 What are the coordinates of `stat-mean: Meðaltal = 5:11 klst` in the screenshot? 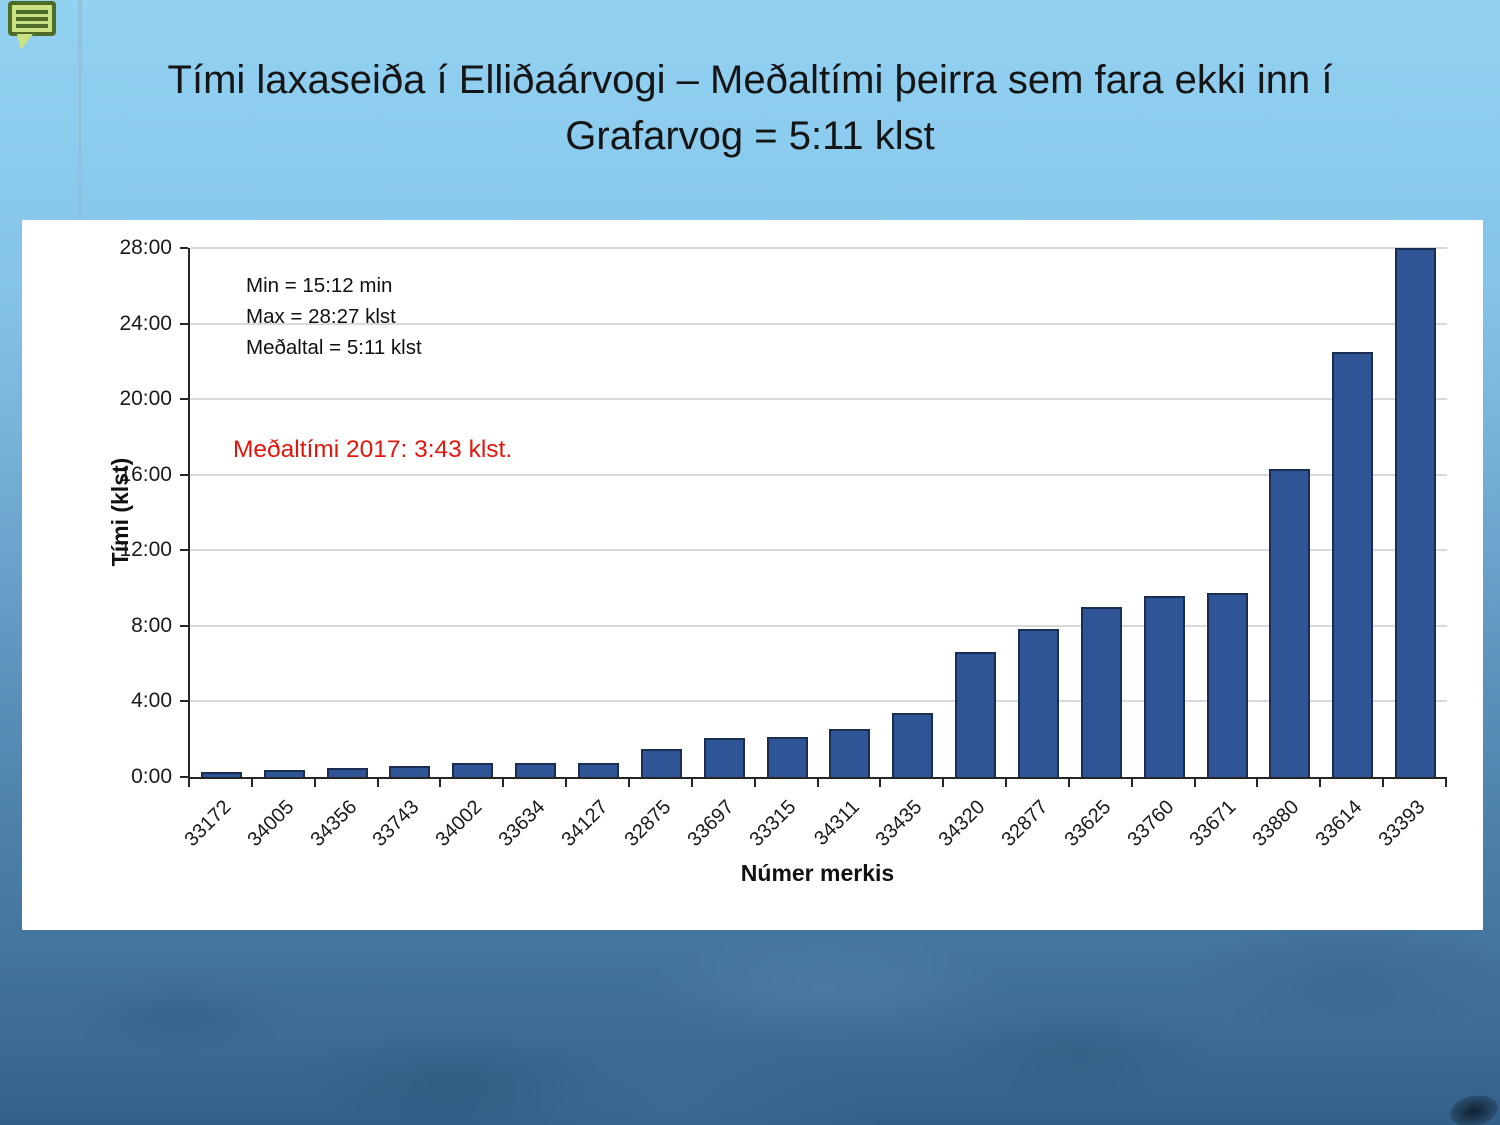 It's located at (334, 347).